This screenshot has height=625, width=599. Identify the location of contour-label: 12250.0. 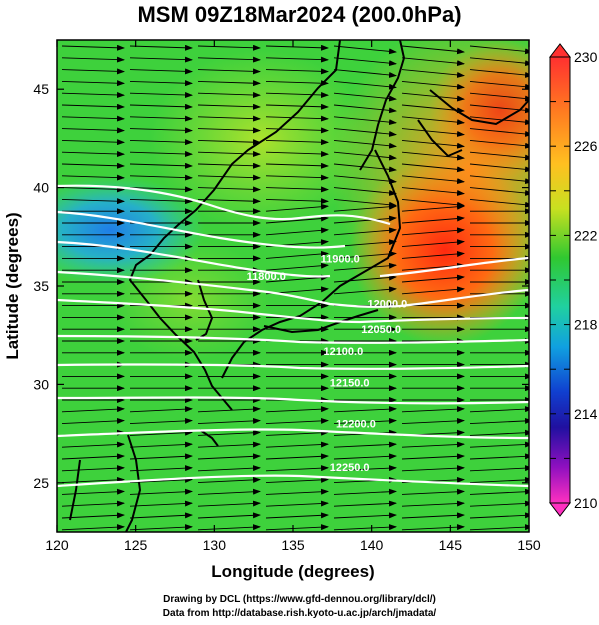
(350, 468).